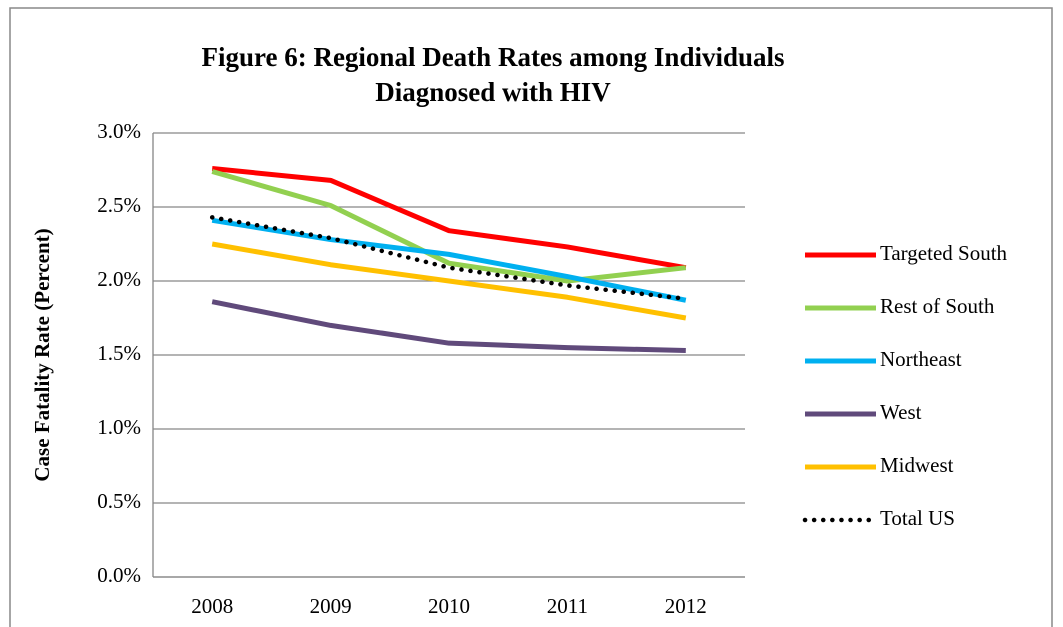  I want to click on y-tick-label: 0.5%, so click(119, 501).